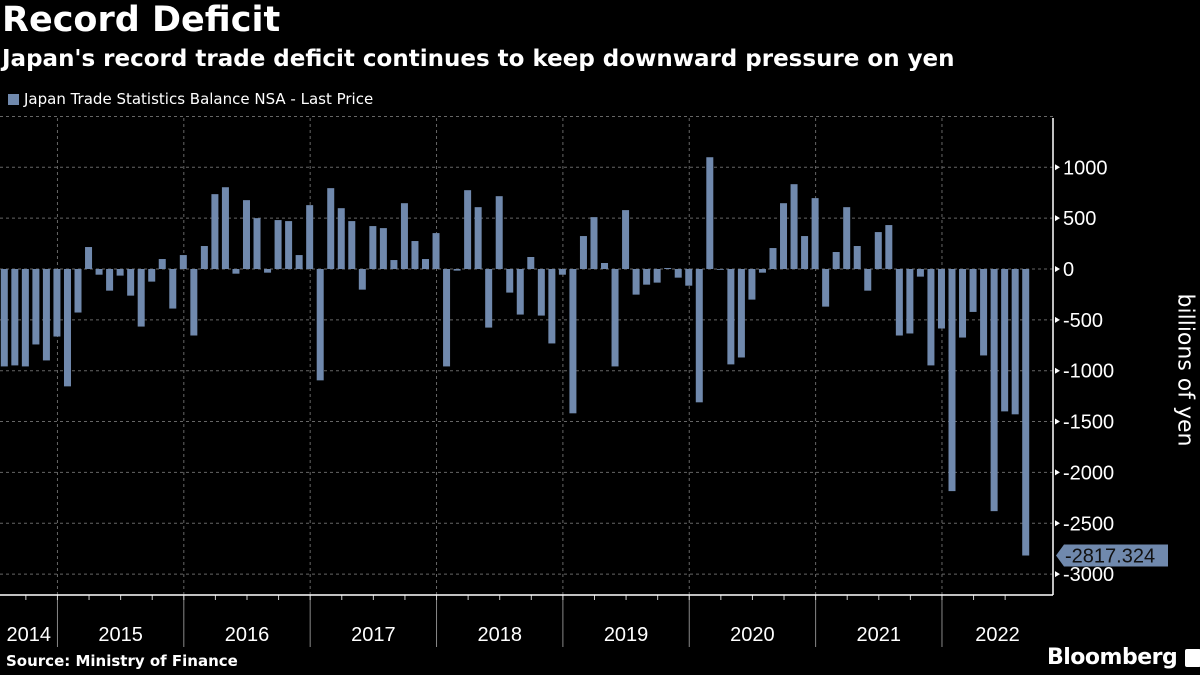  Describe the element at coordinates (1123, 657) in the screenshot. I see `bloomberg-logo: Bloomberg` at that location.